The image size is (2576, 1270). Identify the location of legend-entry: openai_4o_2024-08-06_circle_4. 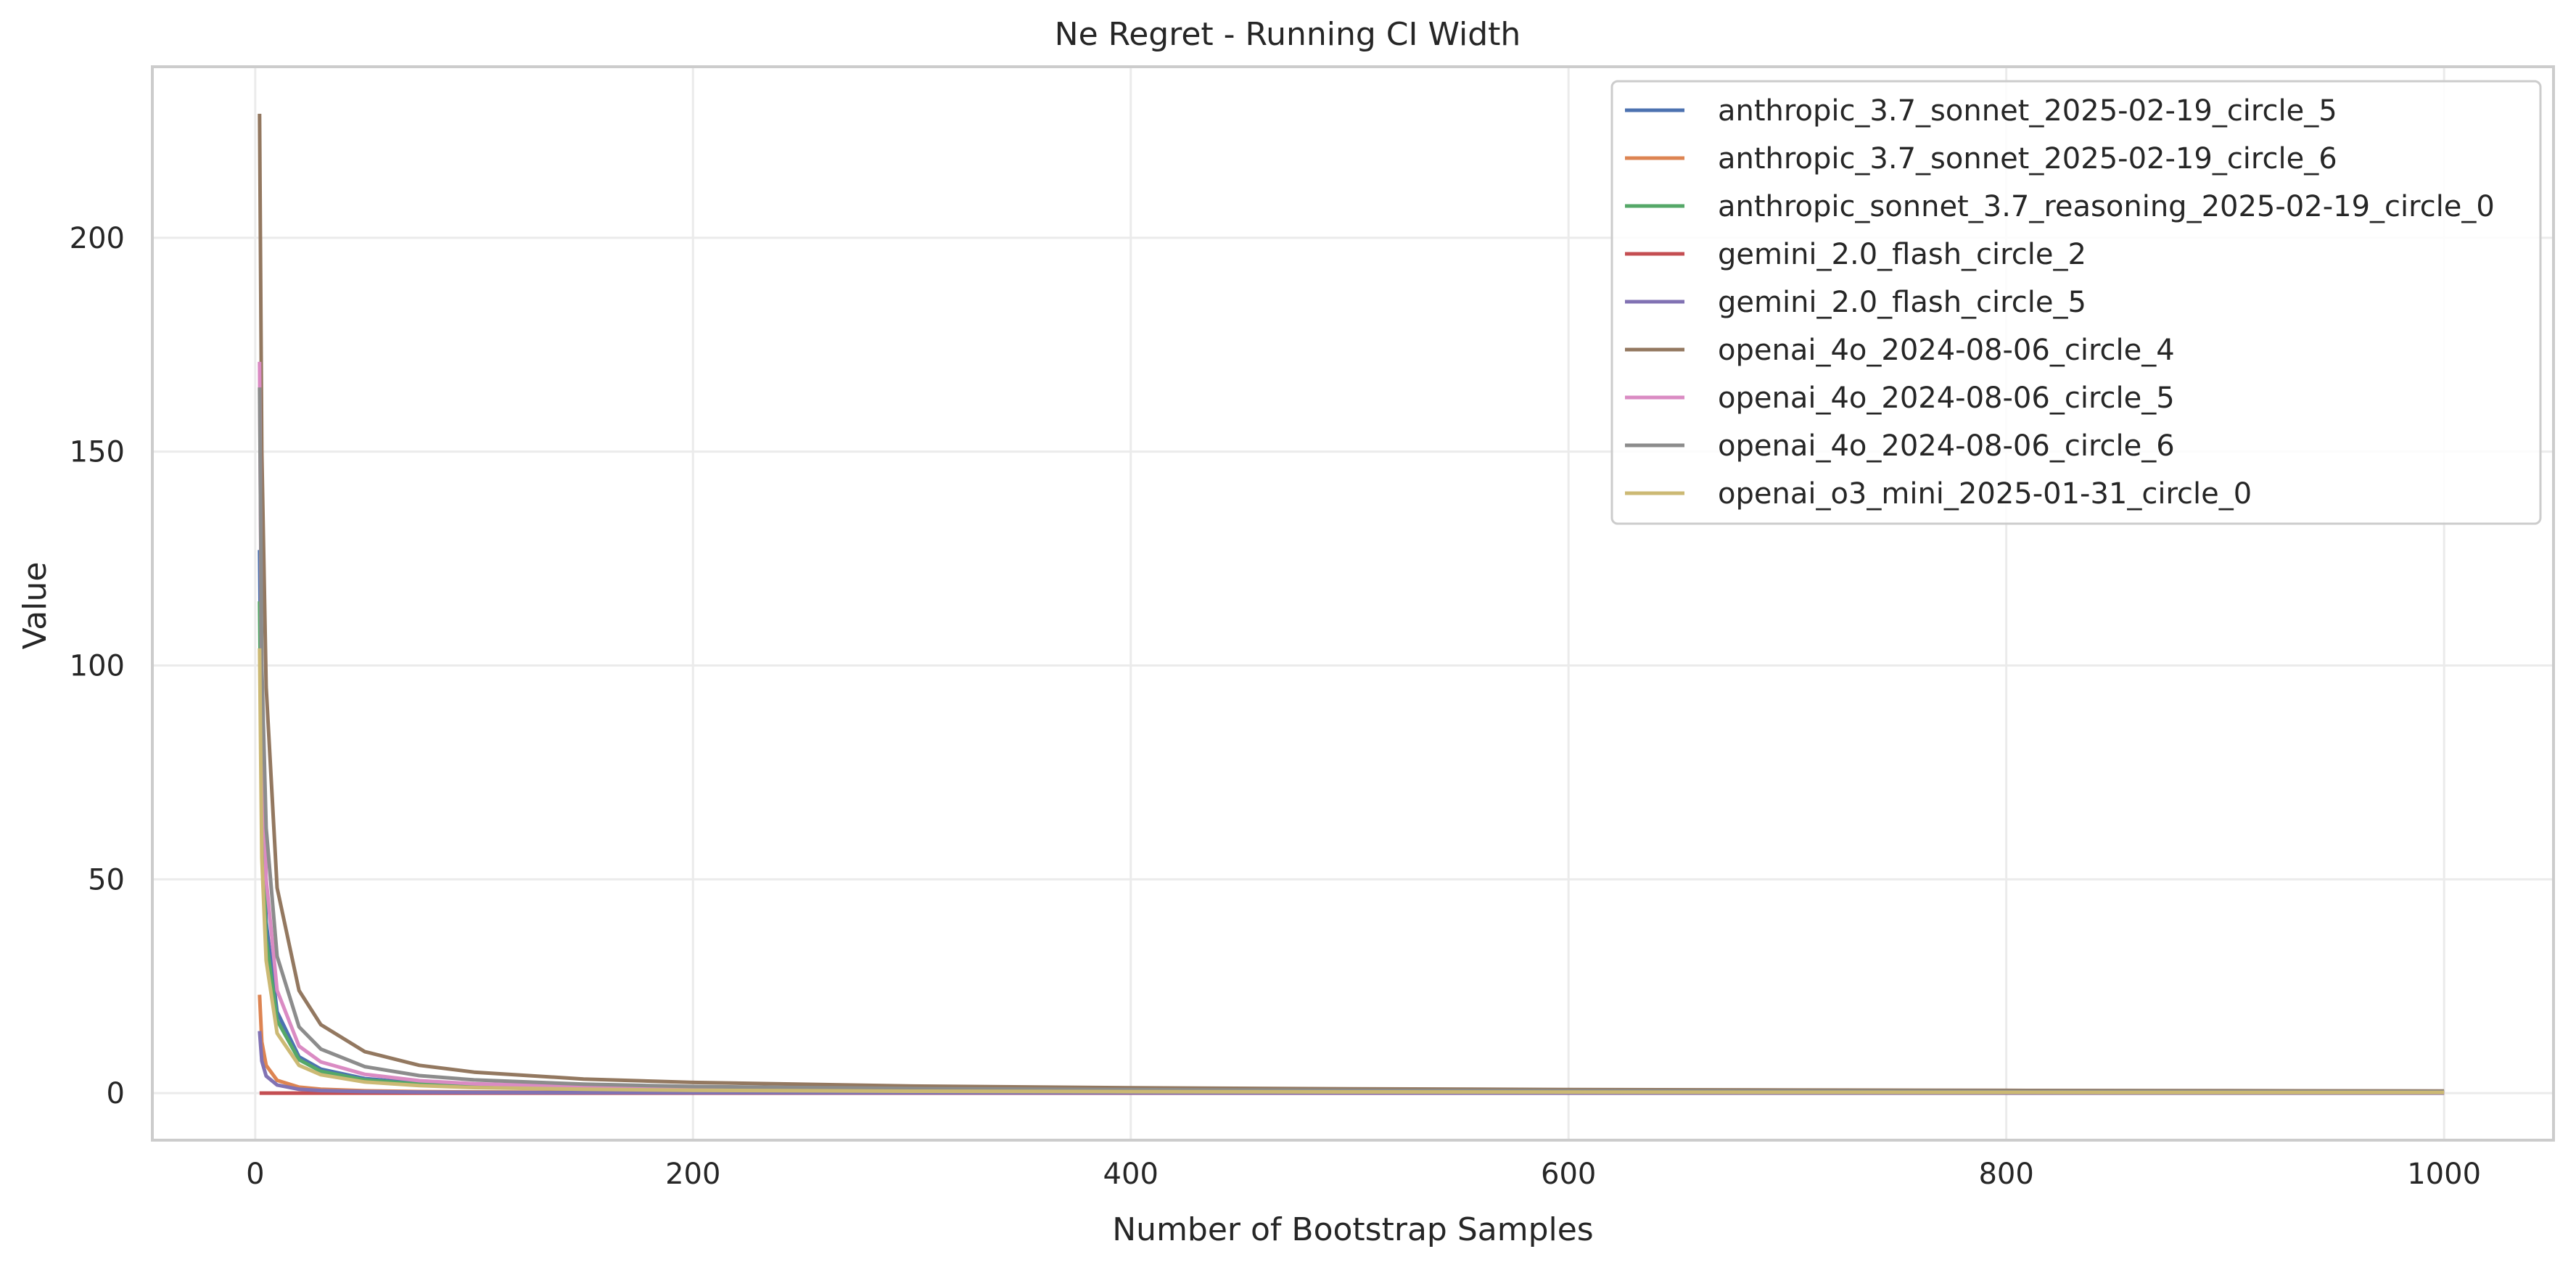
(1946, 350).